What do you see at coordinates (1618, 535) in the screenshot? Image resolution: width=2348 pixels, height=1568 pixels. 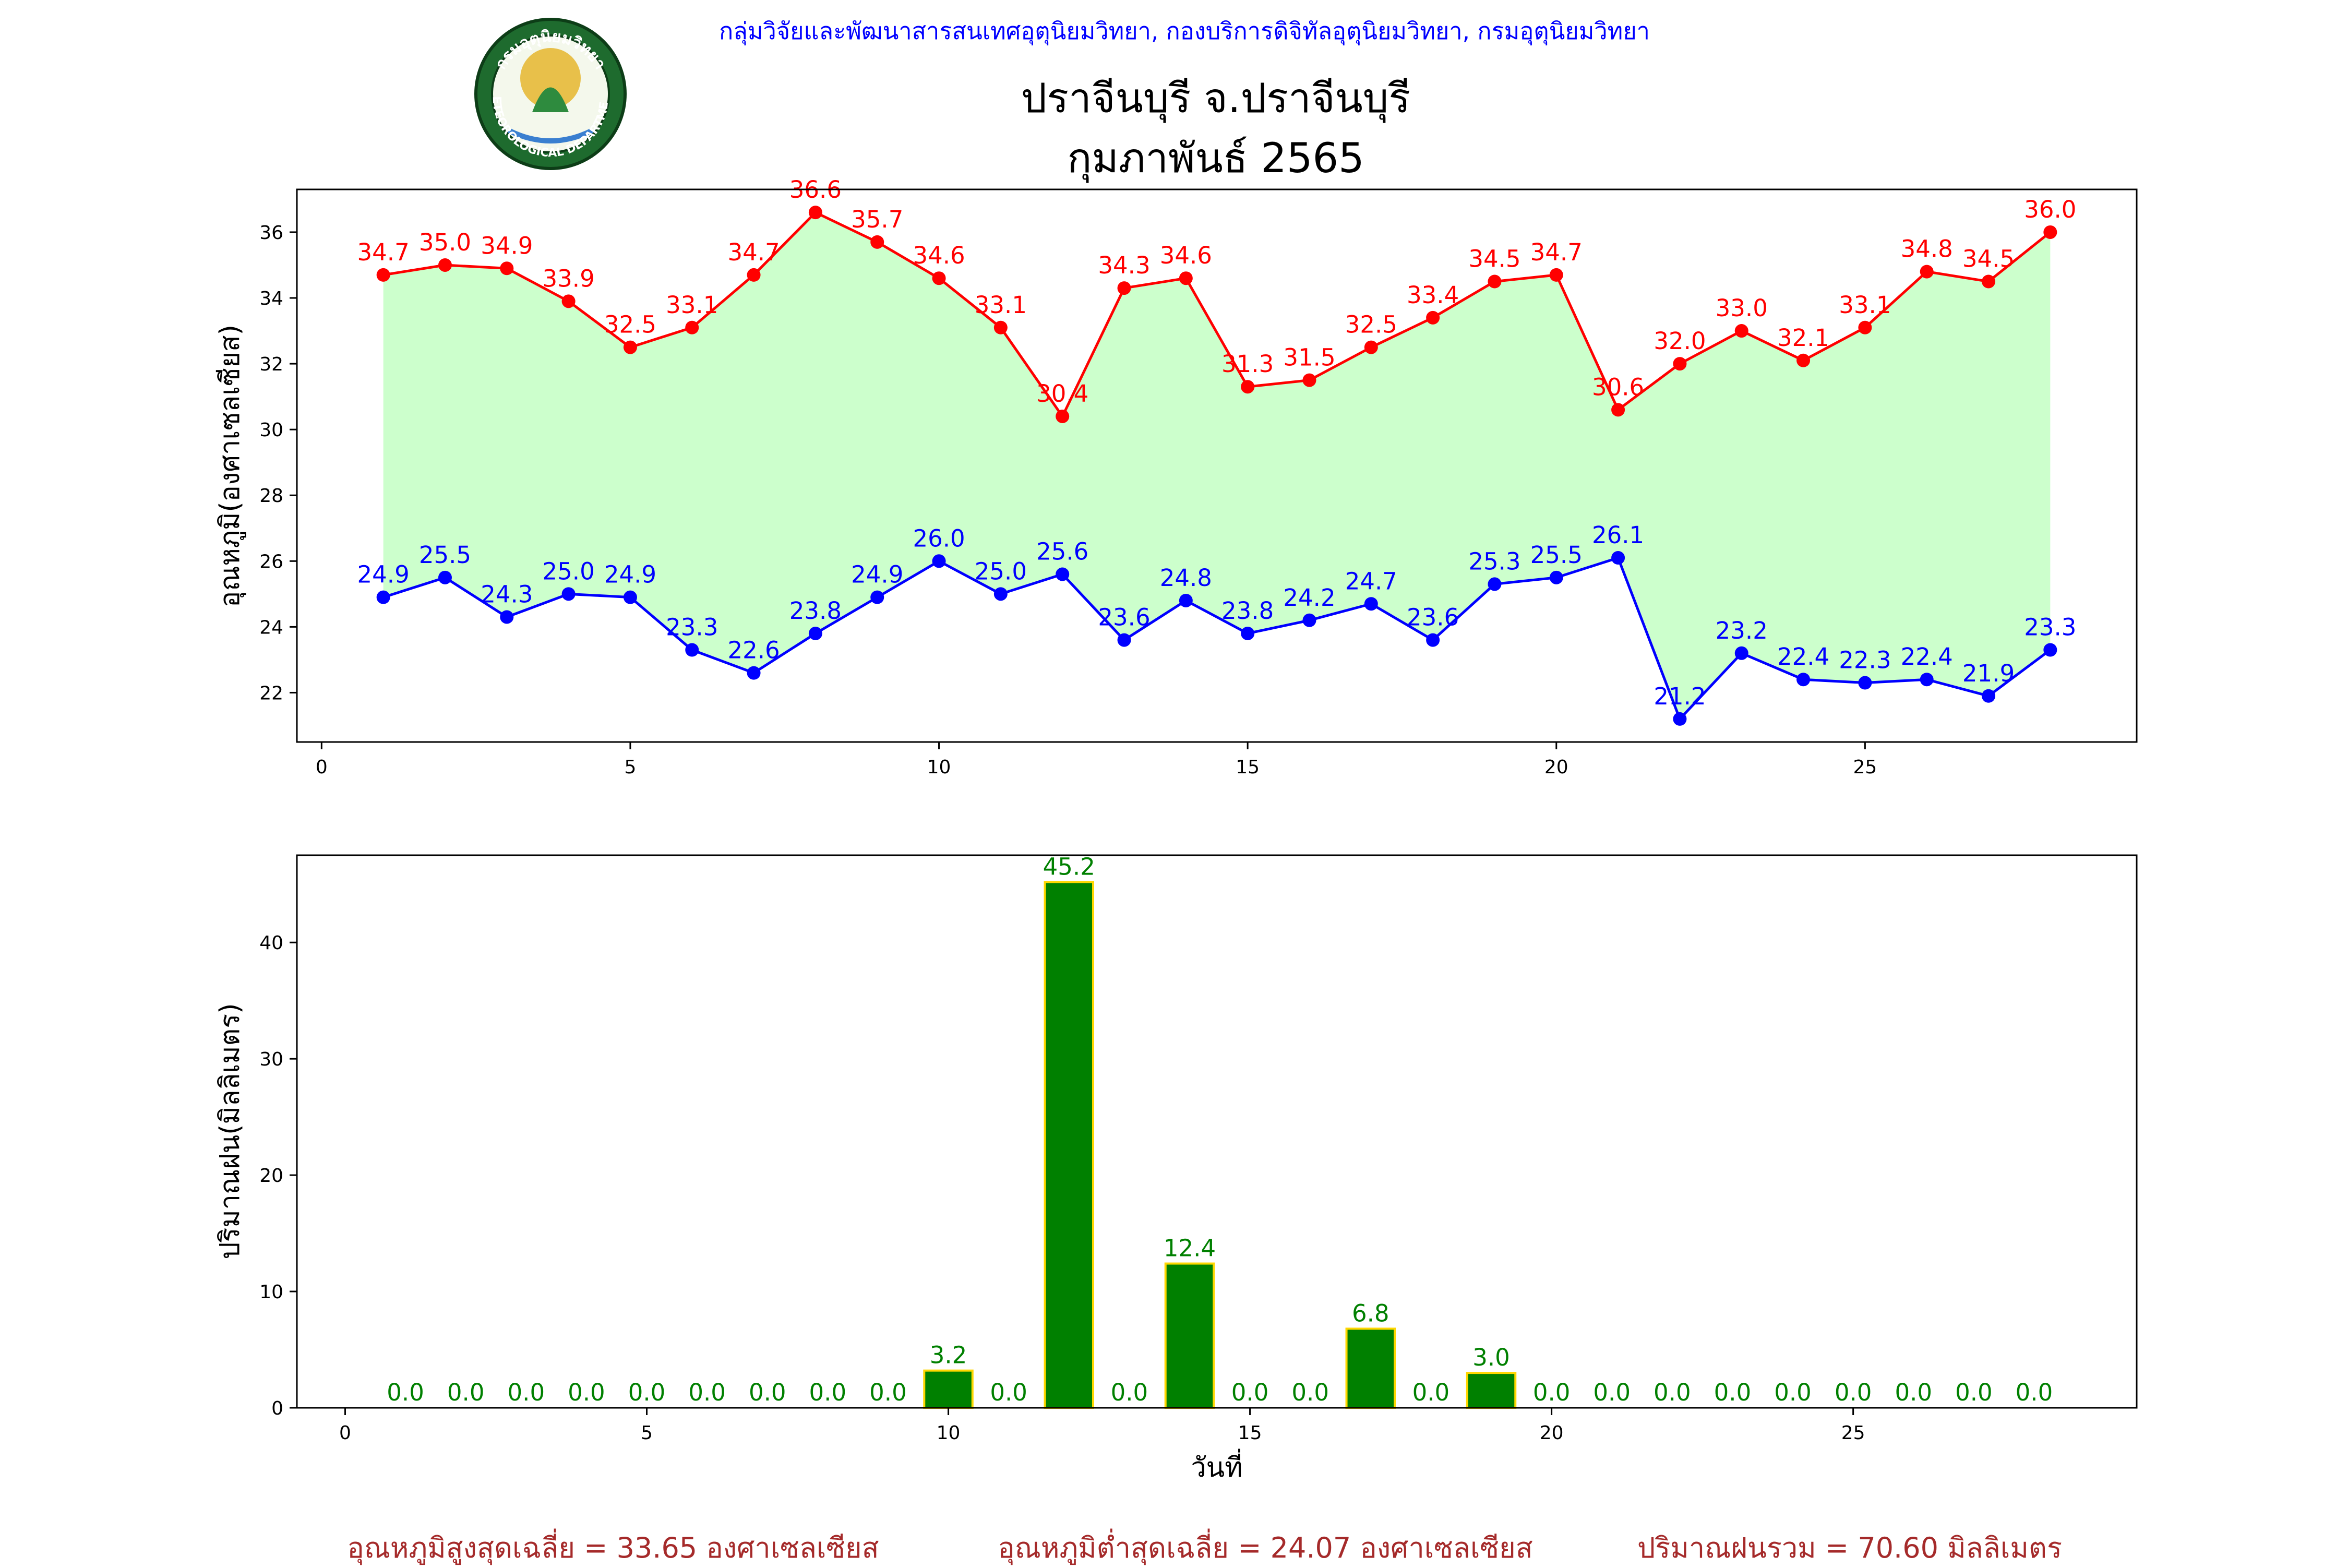 I see `min-temperature-value-label: 26.1` at bounding box center [1618, 535].